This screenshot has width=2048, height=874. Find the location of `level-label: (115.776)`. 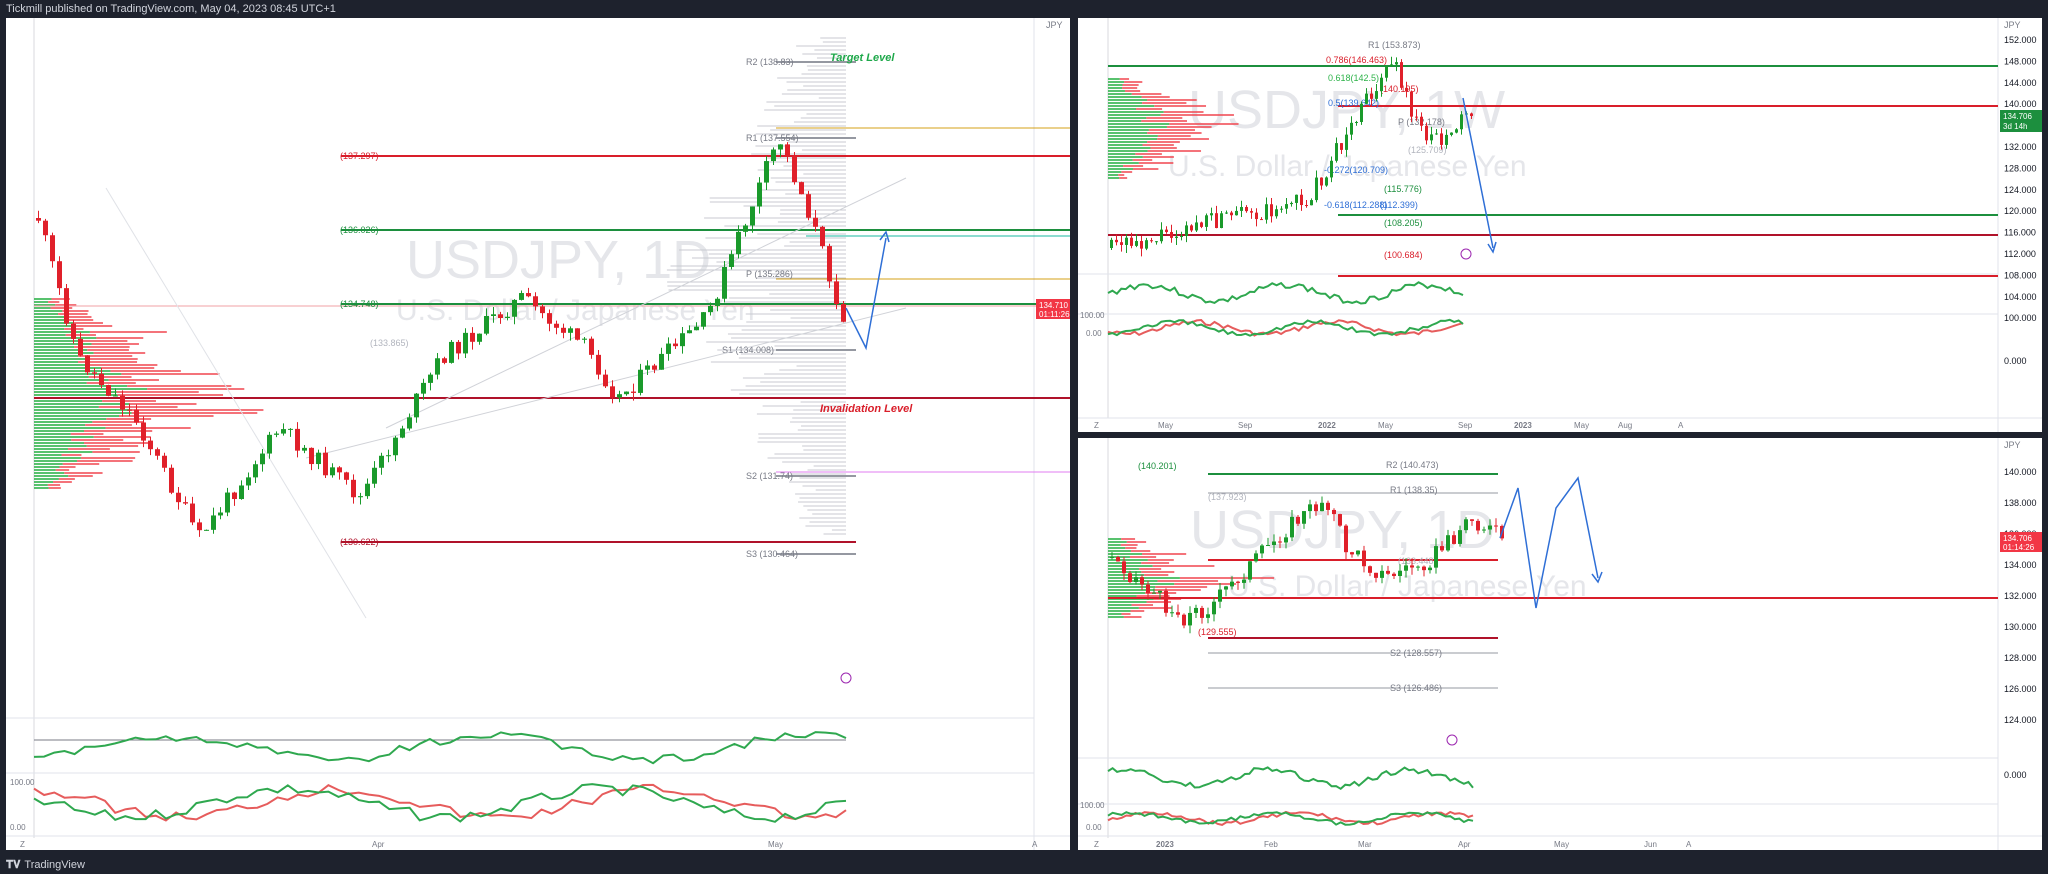

level-label: (115.776) is located at coordinates (1403, 189).